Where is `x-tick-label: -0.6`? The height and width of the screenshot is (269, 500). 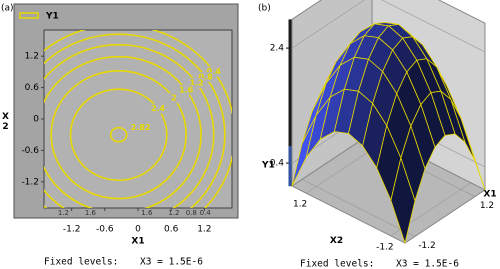
x-tick-label: -0.6 is located at coordinates (105, 230).